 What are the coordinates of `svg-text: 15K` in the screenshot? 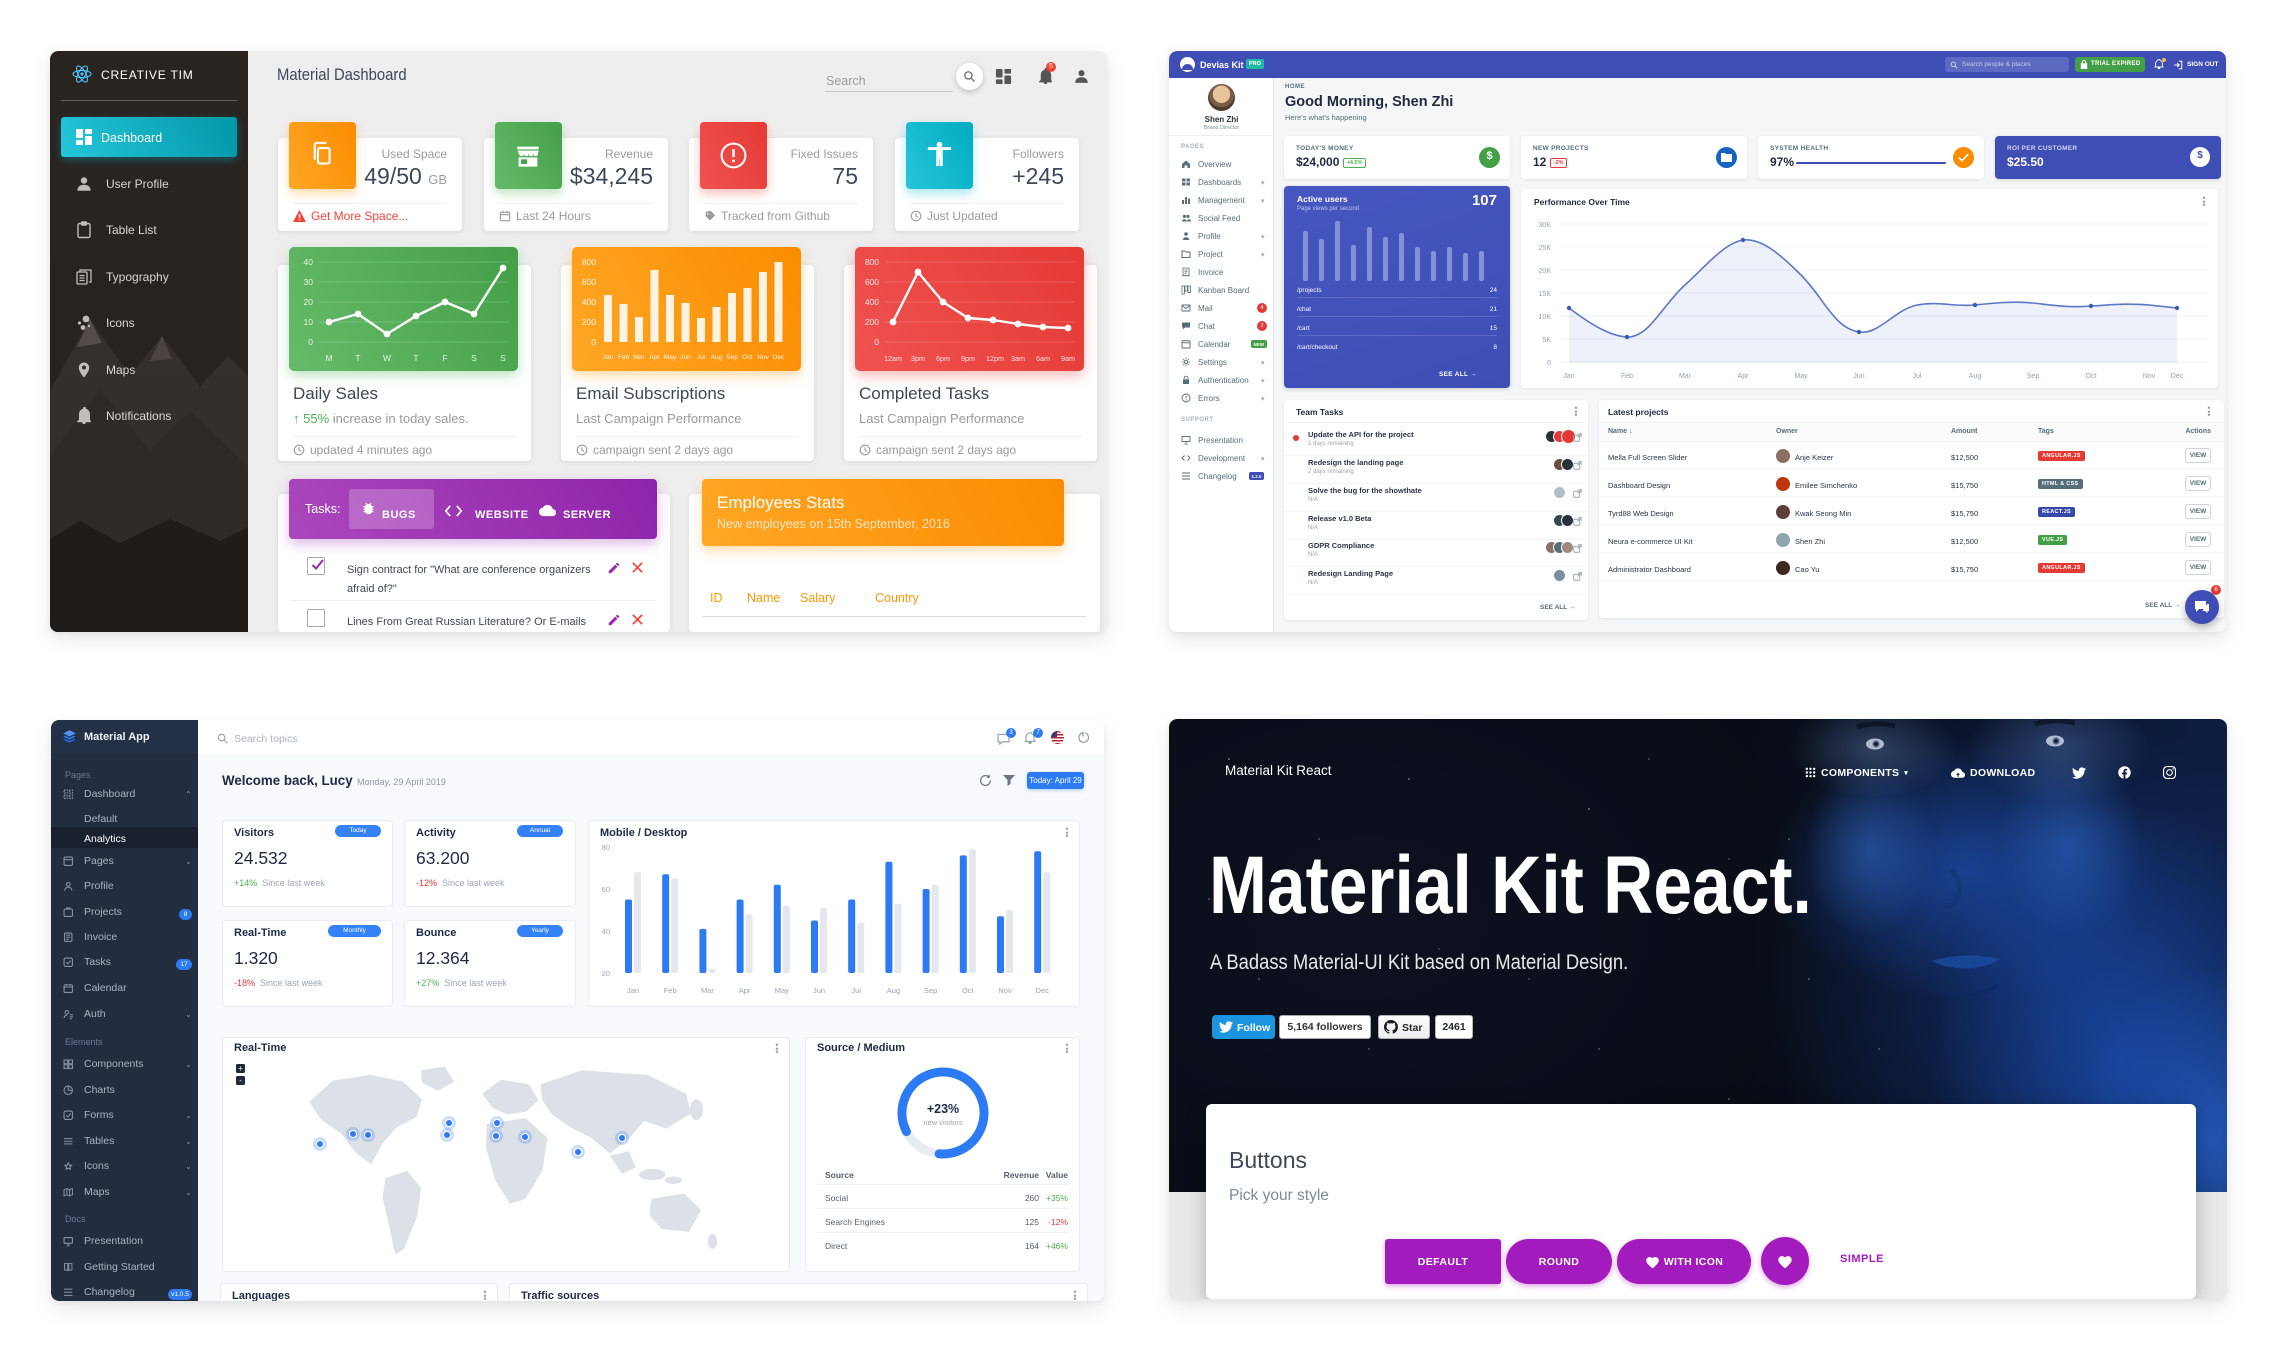 It's located at (1545, 294).